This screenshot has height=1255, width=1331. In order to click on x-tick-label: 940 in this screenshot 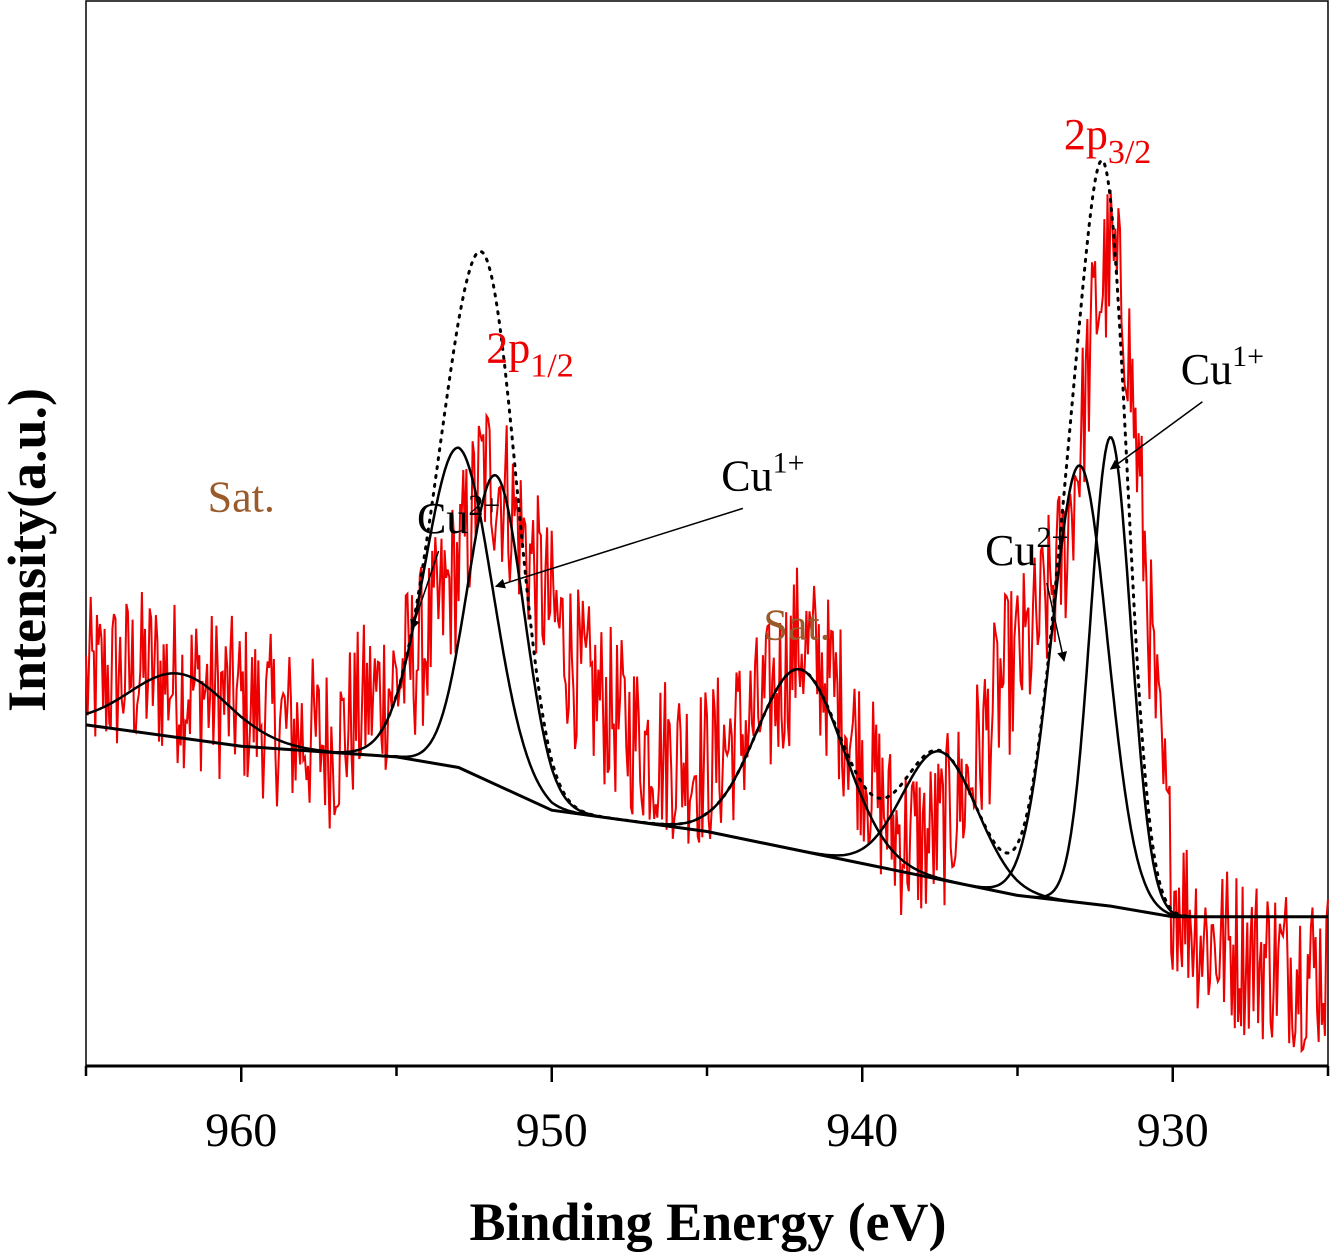, I will do `click(862, 1130)`.